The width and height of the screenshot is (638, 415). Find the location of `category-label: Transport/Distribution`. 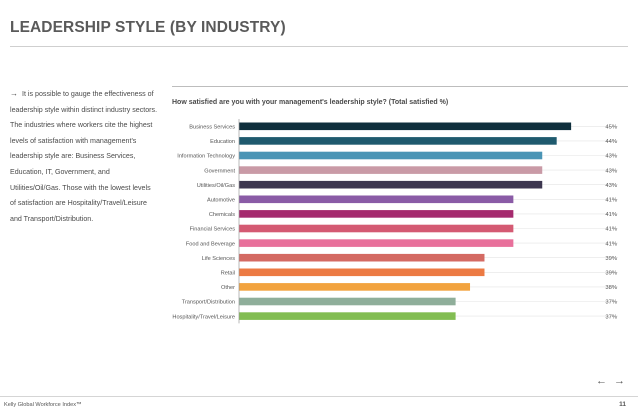

category-label: Transport/Distribution is located at coordinates (208, 303).